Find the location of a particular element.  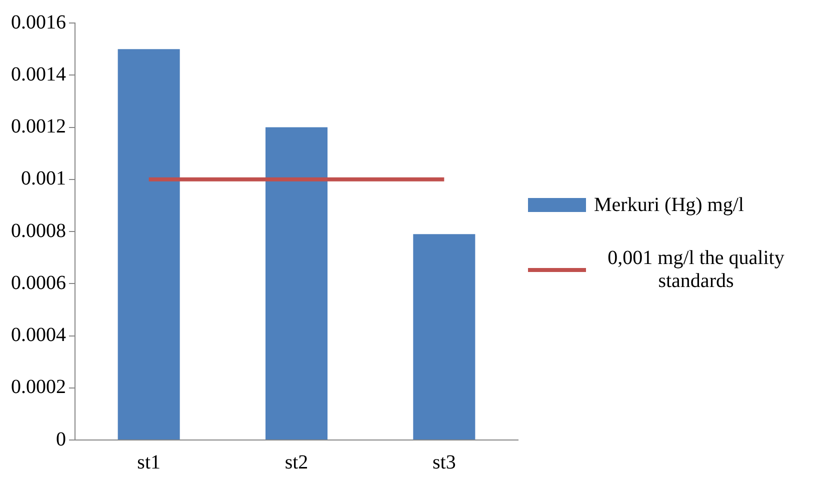

x-tick-label: st2 is located at coordinates (296, 462).